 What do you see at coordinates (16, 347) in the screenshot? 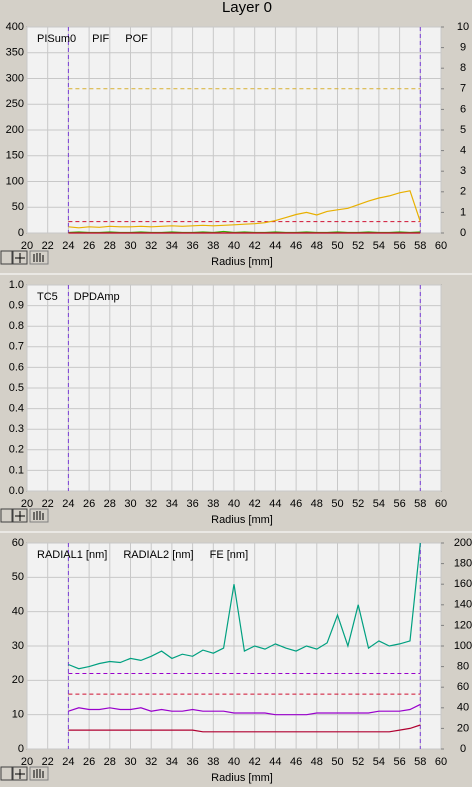
I see `y-tick-label: 0.7` at bounding box center [16, 347].